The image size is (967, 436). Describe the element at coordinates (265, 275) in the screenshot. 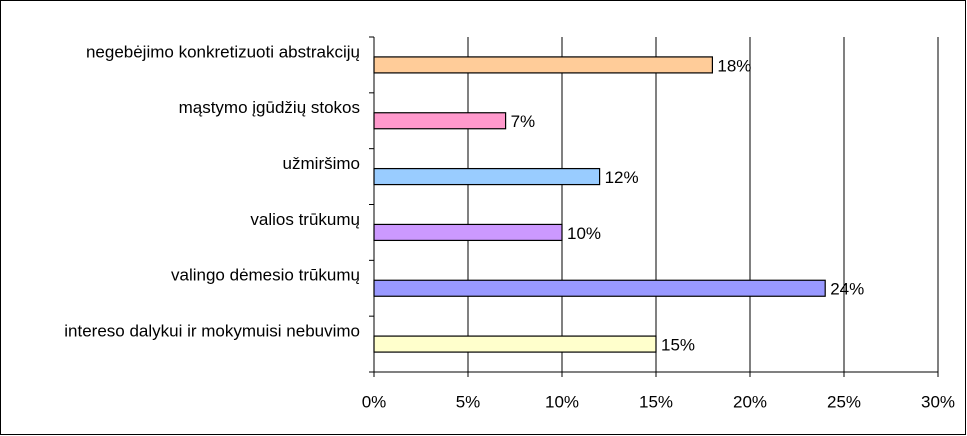

I see `y-tick-label: valingo dėmesio trūkumų` at that location.